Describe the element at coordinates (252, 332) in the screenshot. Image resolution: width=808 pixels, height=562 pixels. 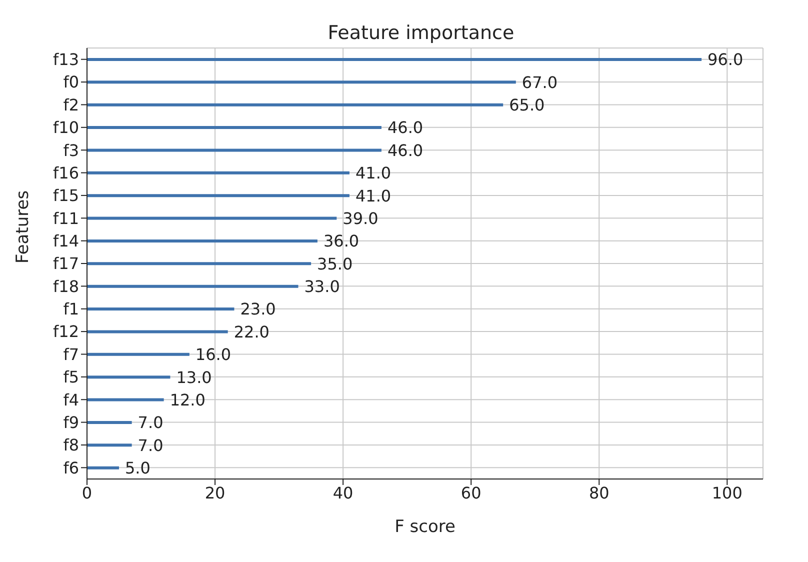
I see `data-label: 22.0` at that location.